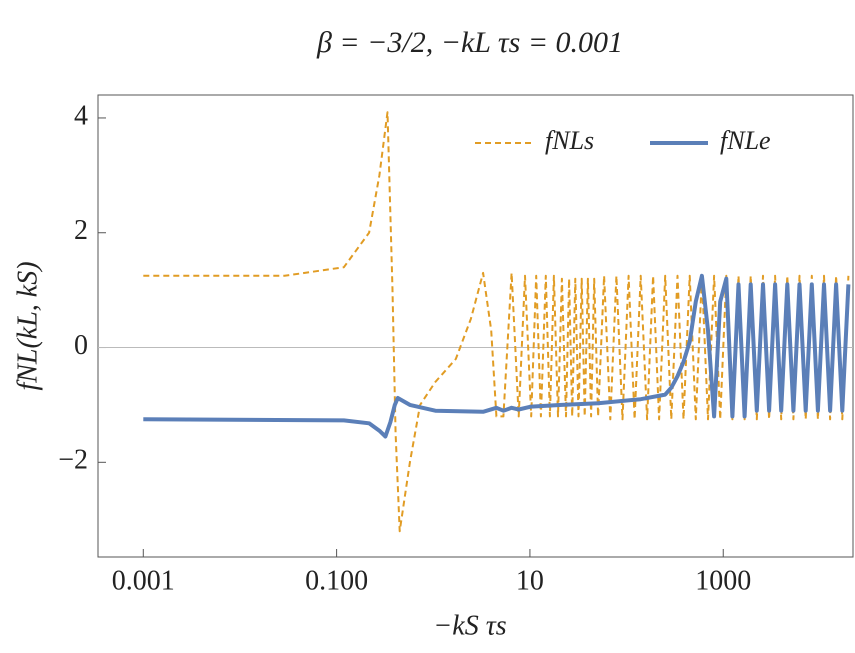 This screenshot has height=653, width=855. What do you see at coordinates (469, 42) in the screenshot?
I see `chart-title: β = −3/2, −kL τs = 0.001` at bounding box center [469, 42].